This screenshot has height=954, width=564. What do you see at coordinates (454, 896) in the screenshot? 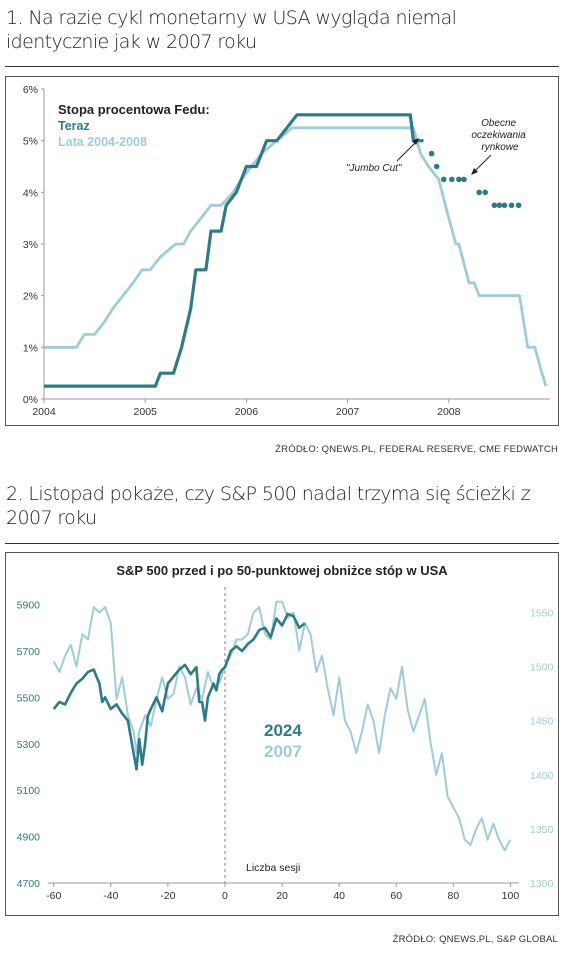
I see `x-tick-label: 80` at bounding box center [454, 896].